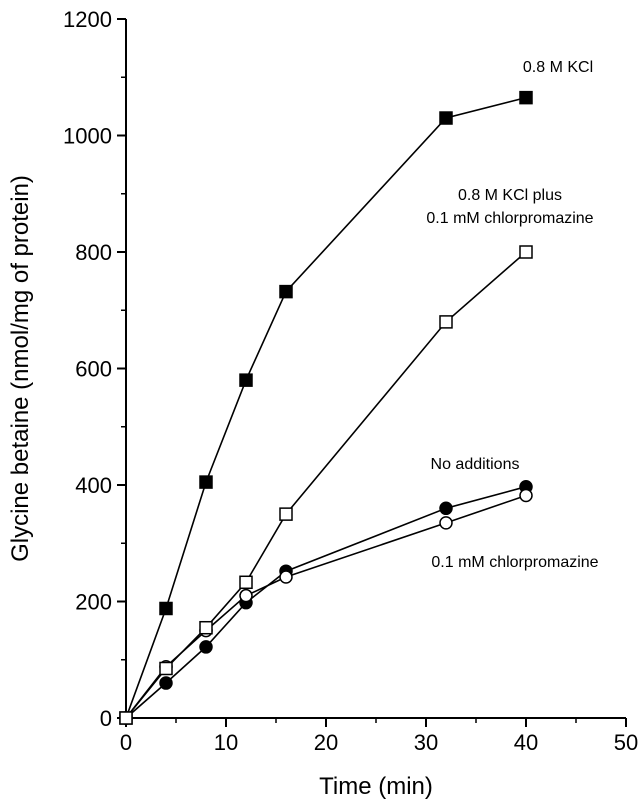  What do you see at coordinates (93, 602) in the screenshot?
I see `y-tick-label: 200` at bounding box center [93, 602].